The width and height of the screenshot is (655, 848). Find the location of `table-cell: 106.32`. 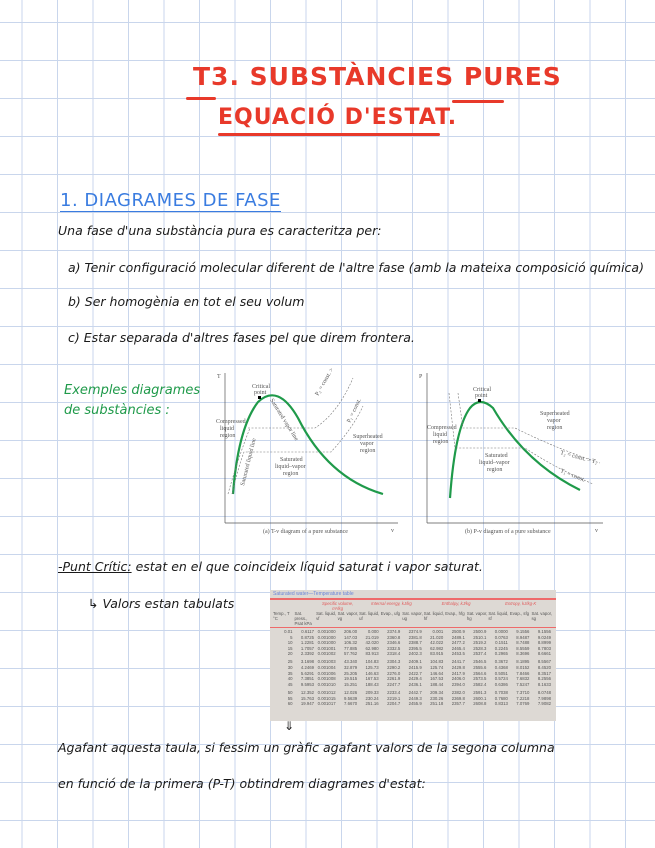

table-cell: 106.32 is located at coordinates (350, 643).